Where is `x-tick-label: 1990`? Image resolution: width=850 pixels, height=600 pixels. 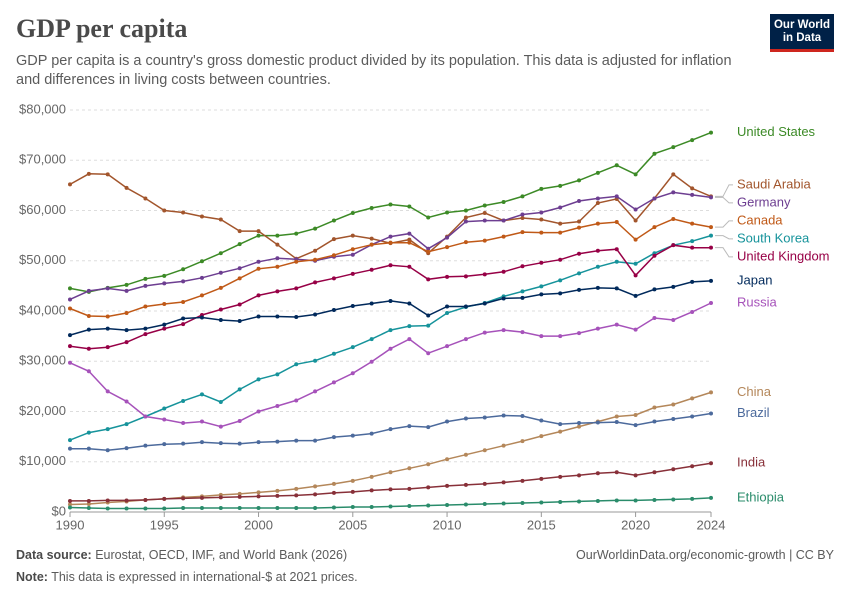 x-tick-label: 1990 is located at coordinates (70, 524).